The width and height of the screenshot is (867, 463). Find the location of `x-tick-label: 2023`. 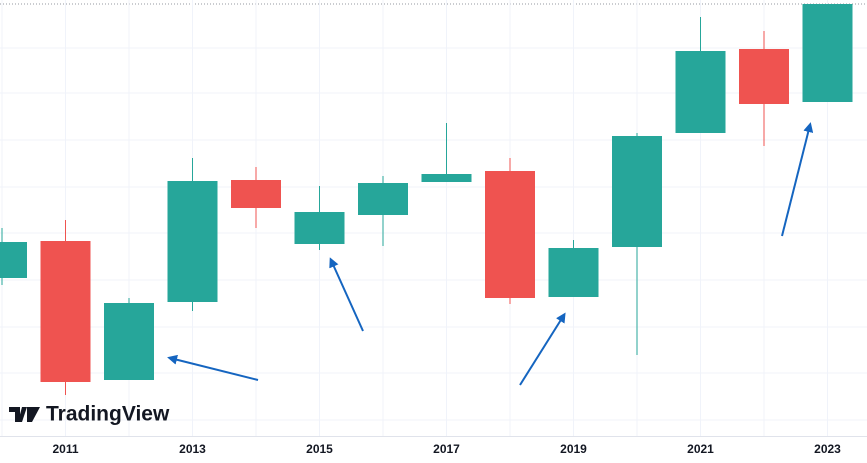

x-tick-label: 2023 is located at coordinates (827, 449).